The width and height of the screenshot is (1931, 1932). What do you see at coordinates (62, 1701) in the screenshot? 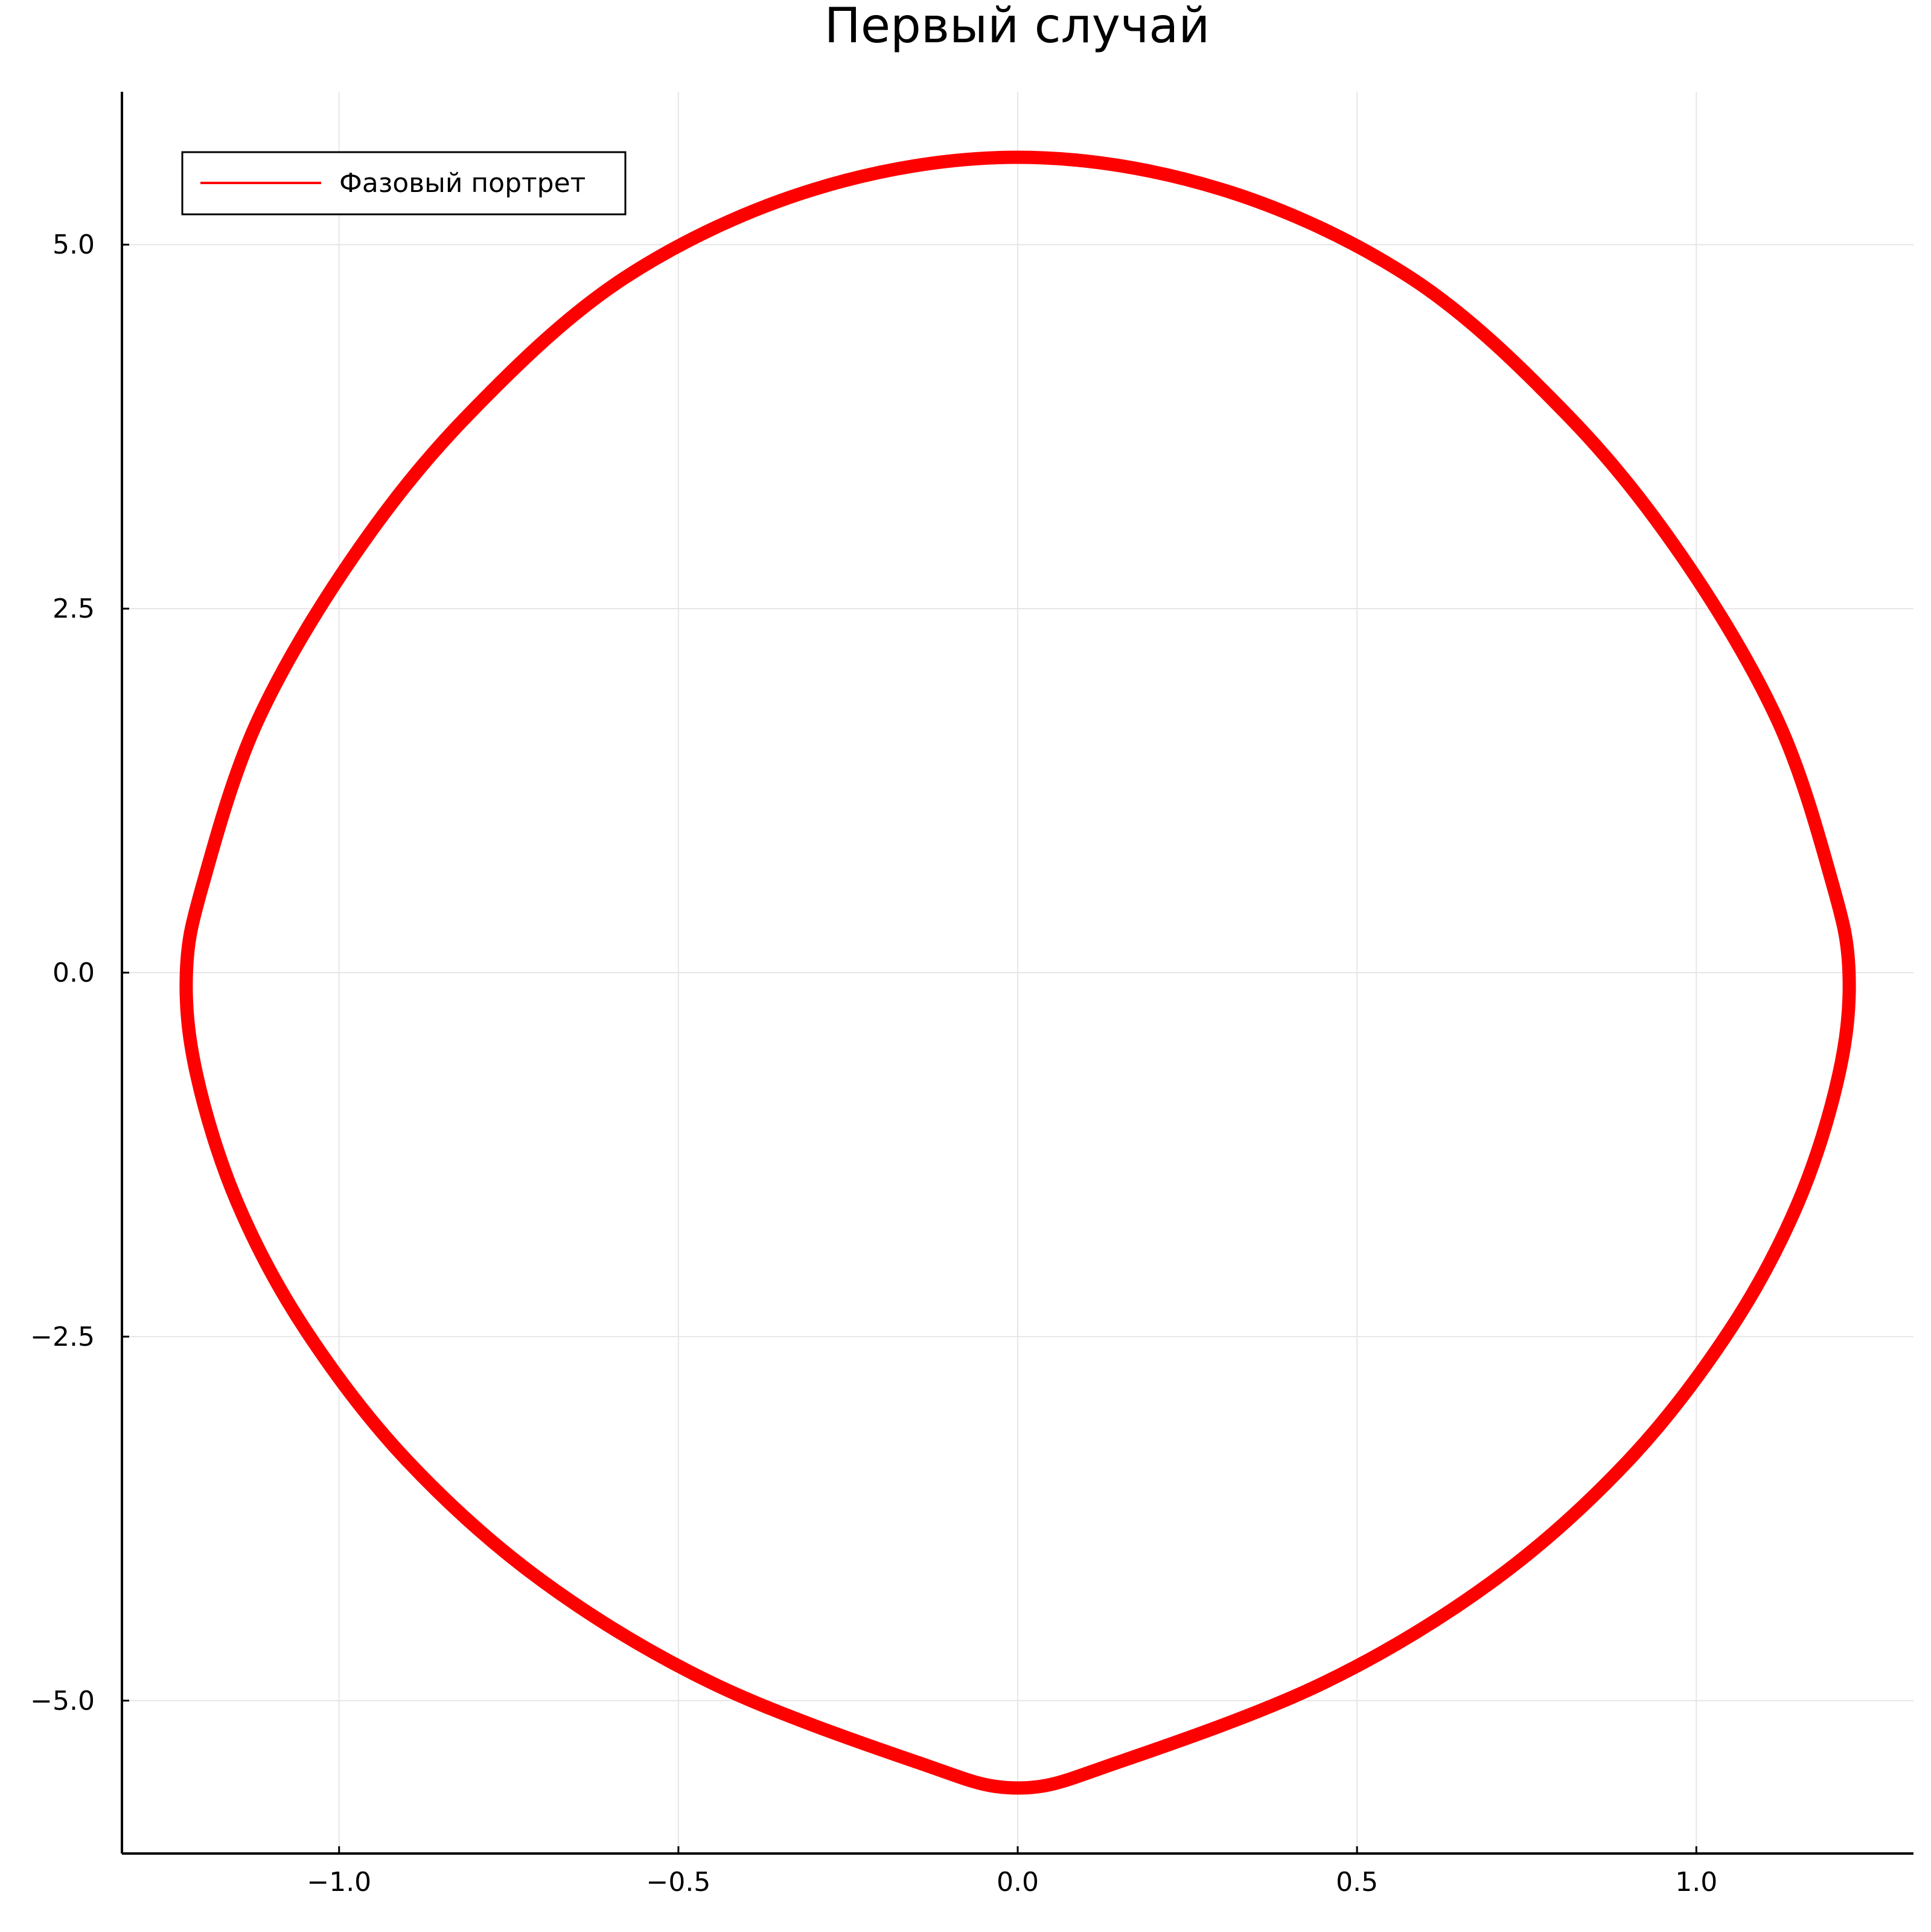
I see `y-tick-label: −5.0` at bounding box center [62, 1701].